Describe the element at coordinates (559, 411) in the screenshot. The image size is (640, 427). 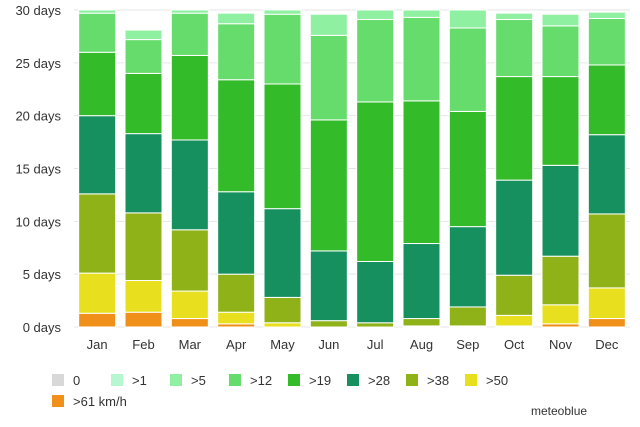
I see `credit-text: meteoblue` at that location.